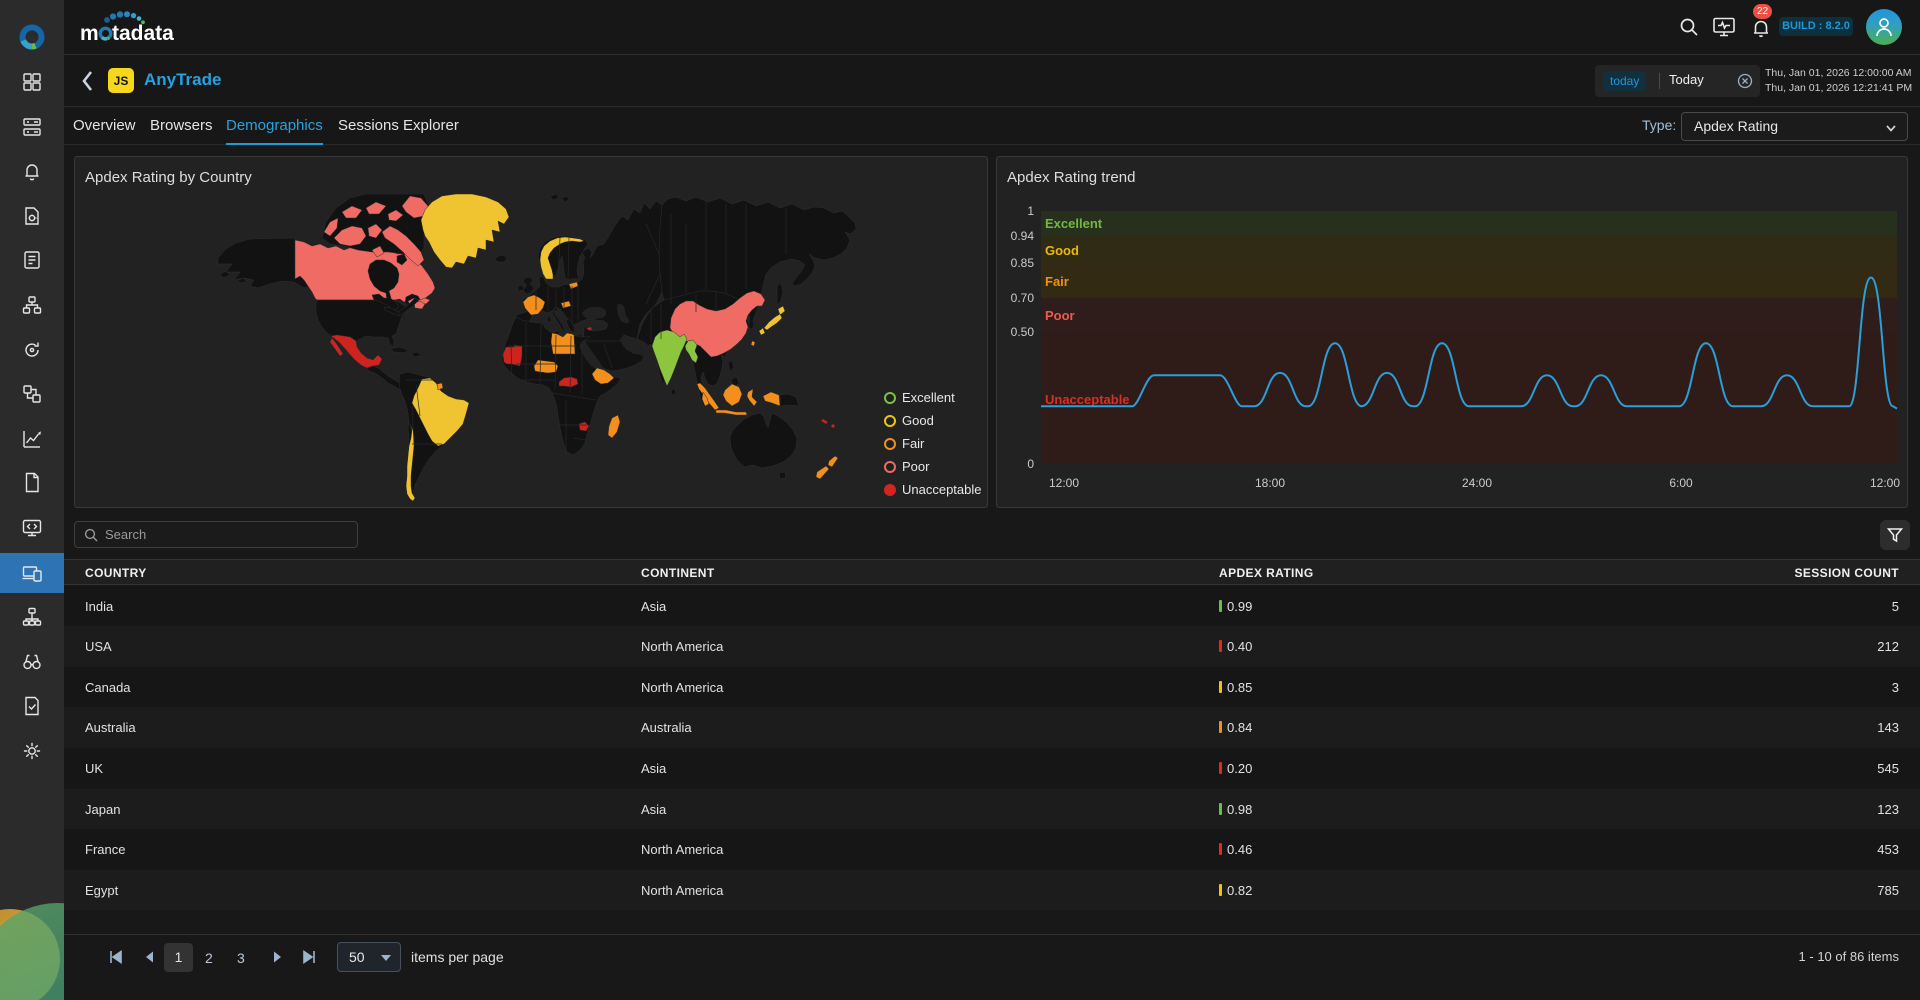 Image resolution: width=1920 pixels, height=1000 pixels. Describe the element at coordinates (1060, 315) in the screenshot. I see `svg-text: Poor` at that location.